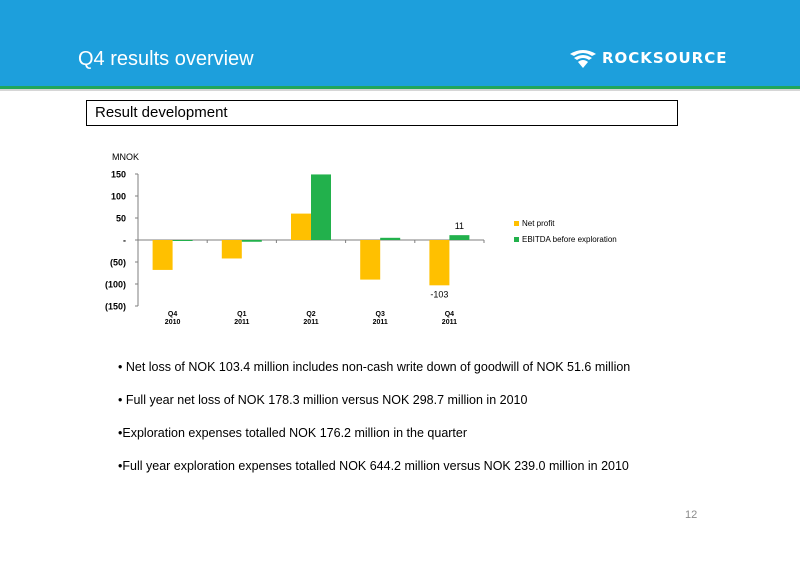  I want to click on data-label: 11, so click(459, 226).